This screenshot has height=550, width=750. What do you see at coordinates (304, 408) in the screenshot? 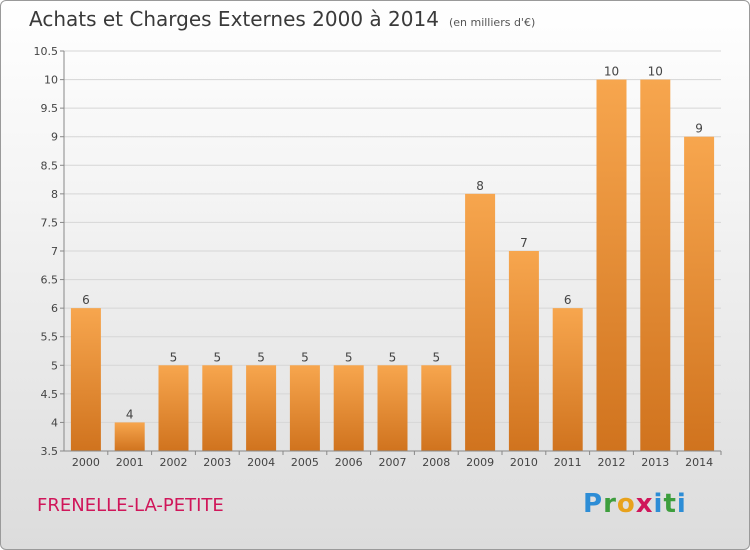
I see `bar-2005` at bounding box center [304, 408].